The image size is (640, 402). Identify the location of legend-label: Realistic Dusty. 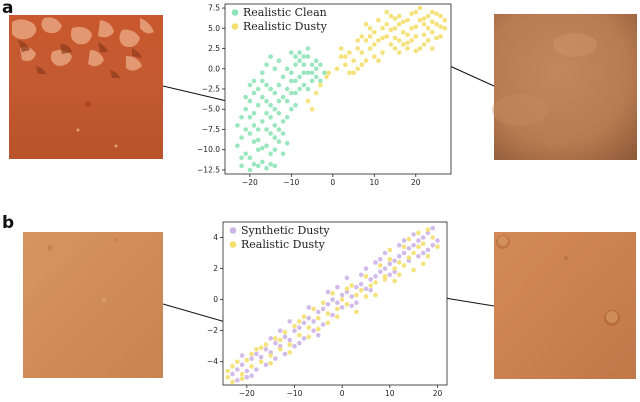
(285, 26).